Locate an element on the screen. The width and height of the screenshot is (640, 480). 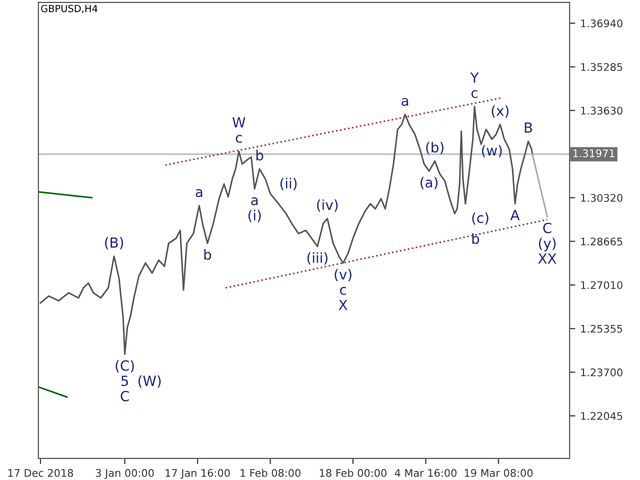
annotation: B is located at coordinates (528, 127).